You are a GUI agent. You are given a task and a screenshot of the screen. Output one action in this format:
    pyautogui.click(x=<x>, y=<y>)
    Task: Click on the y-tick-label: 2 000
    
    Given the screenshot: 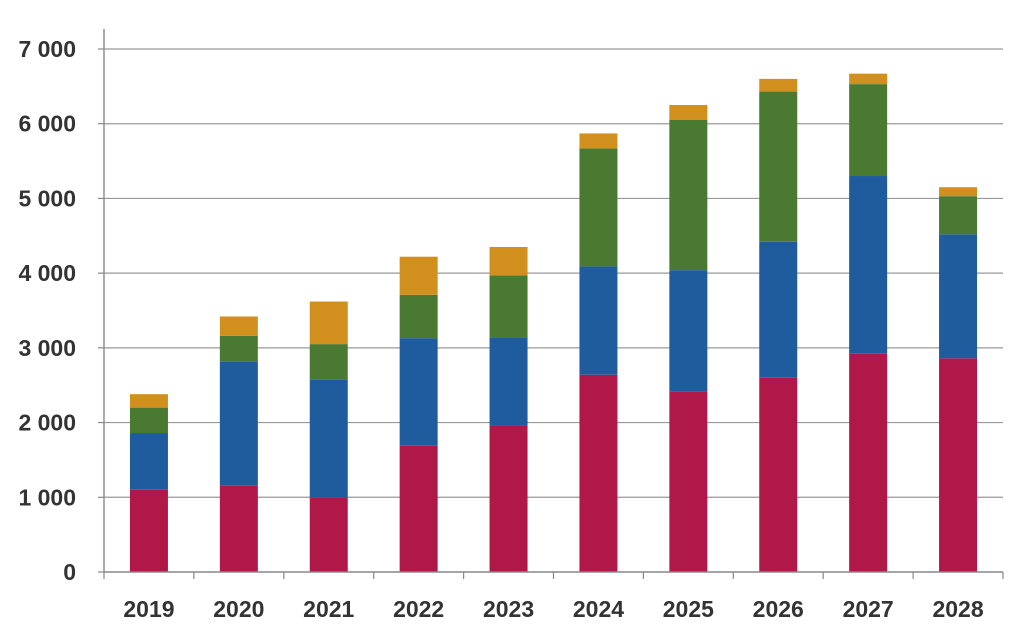 What is the action you would take?
    pyautogui.click(x=47, y=423)
    